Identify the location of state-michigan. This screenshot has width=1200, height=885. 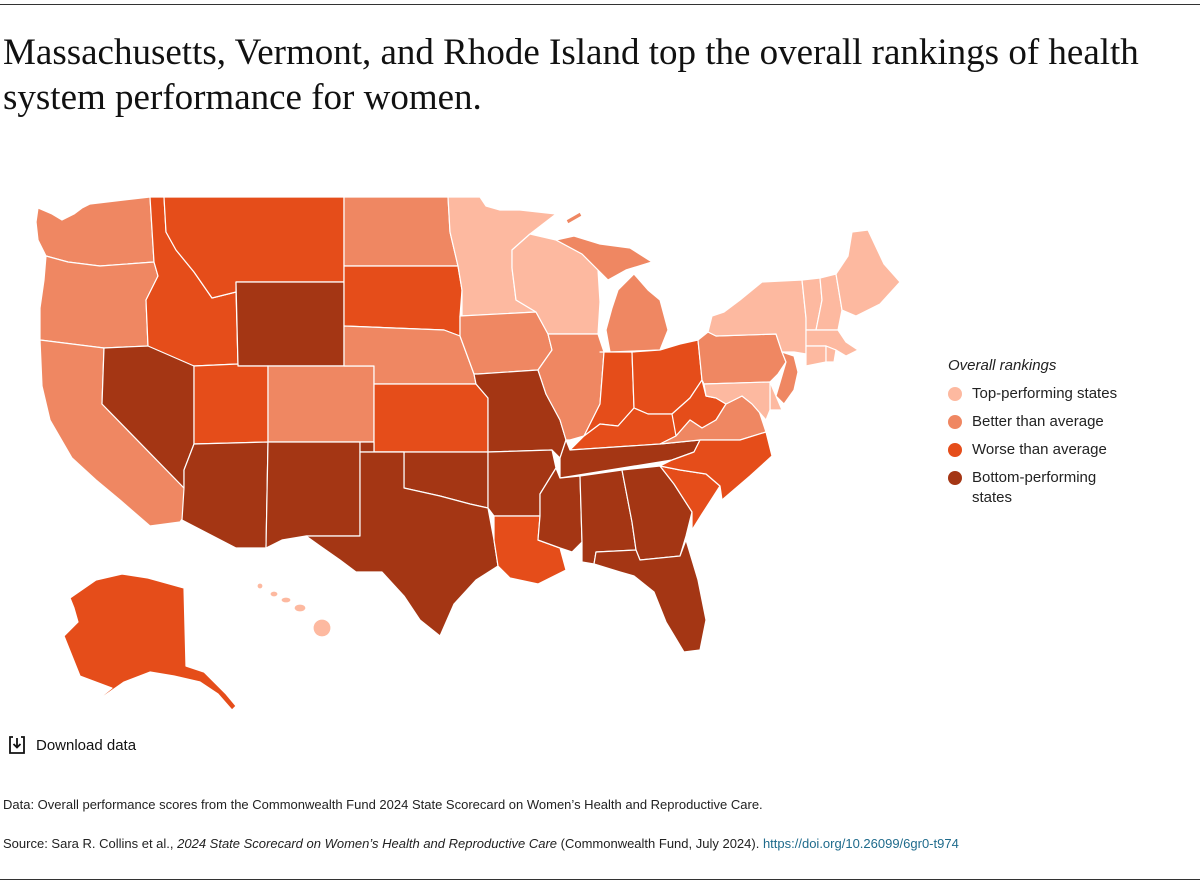
(604, 258).